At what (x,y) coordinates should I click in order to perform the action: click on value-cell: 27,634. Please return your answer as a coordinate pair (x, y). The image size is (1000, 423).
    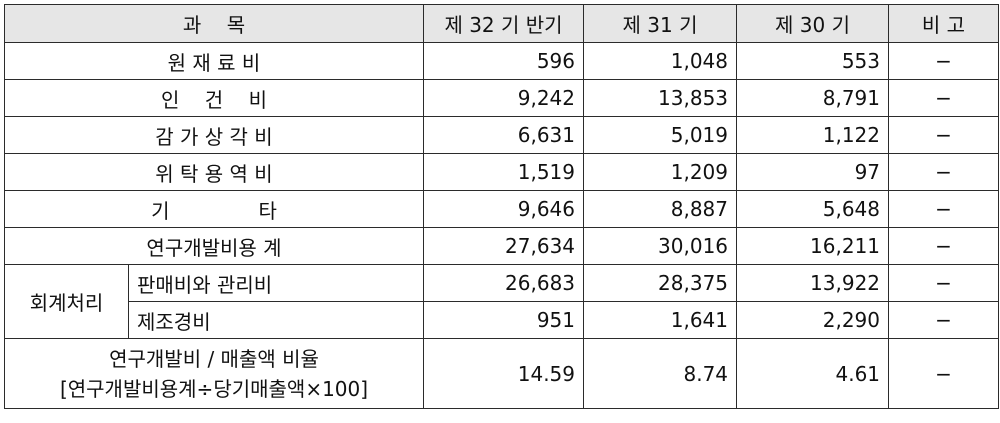
    Looking at the image, I should click on (504, 246).